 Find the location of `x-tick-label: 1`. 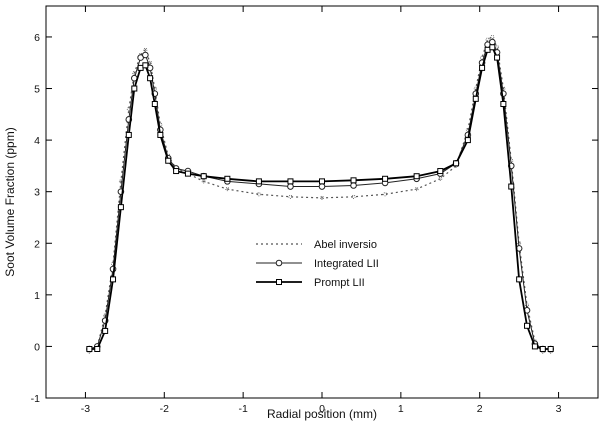

x-tick-label: 1 is located at coordinates (401, 409).